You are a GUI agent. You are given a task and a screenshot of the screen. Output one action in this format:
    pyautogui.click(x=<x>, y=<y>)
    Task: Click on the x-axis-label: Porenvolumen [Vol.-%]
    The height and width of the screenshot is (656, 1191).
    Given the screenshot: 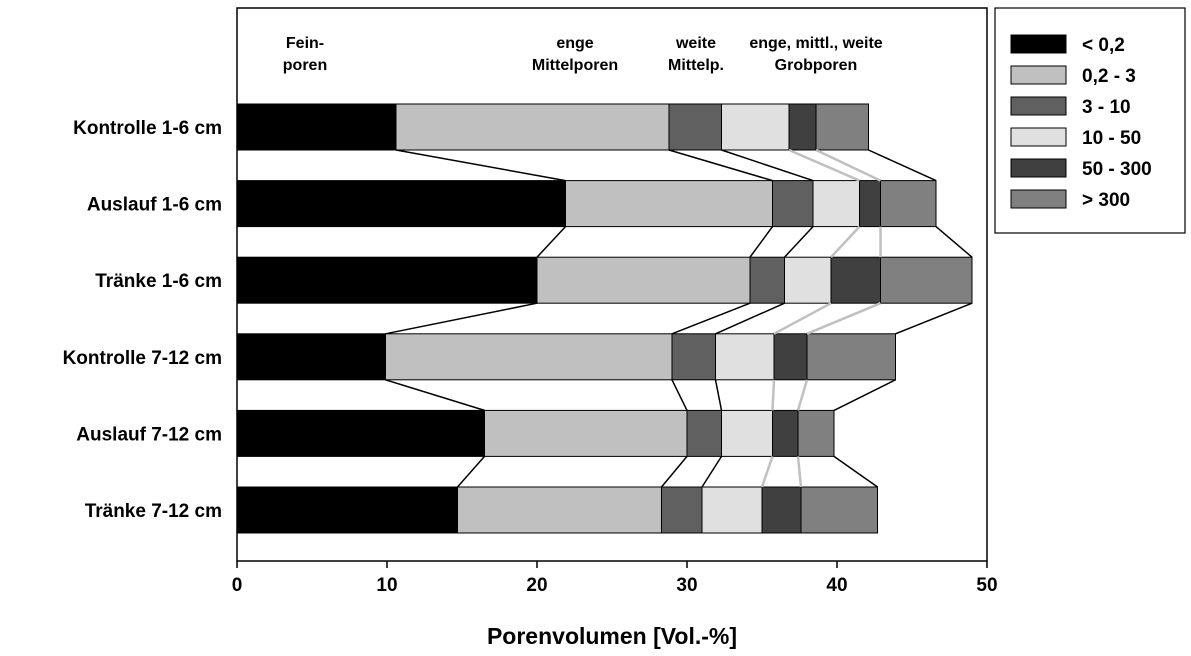 What is the action you would take?
    pyautogui.click(x=612, y=636)
    